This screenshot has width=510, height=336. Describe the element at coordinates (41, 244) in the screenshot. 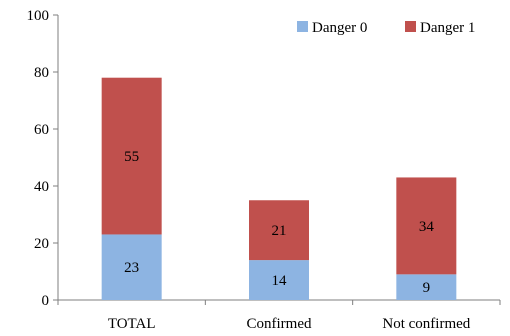

I see `y-tick-label: 20` at that location.